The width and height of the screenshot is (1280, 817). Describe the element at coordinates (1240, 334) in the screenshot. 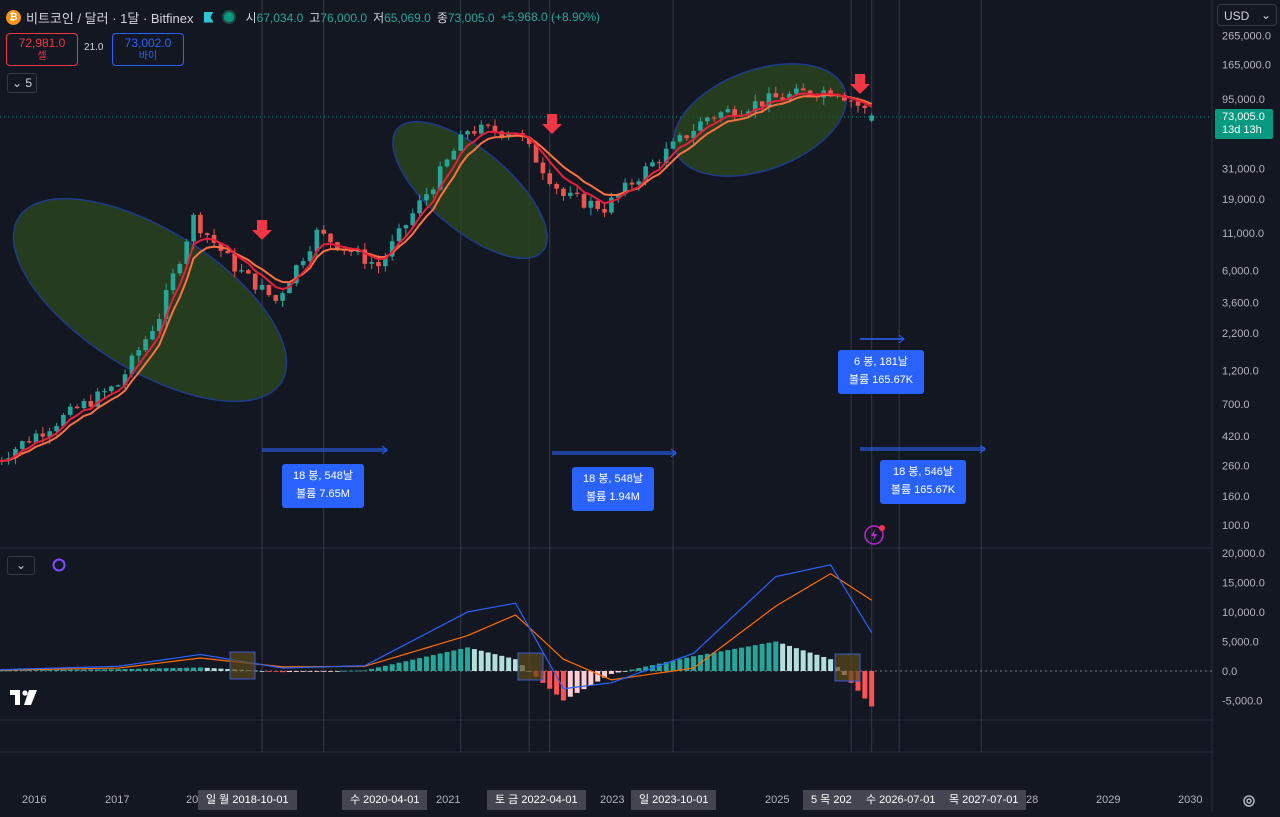

I see `price-axis-label: 2,200.0` at that location.